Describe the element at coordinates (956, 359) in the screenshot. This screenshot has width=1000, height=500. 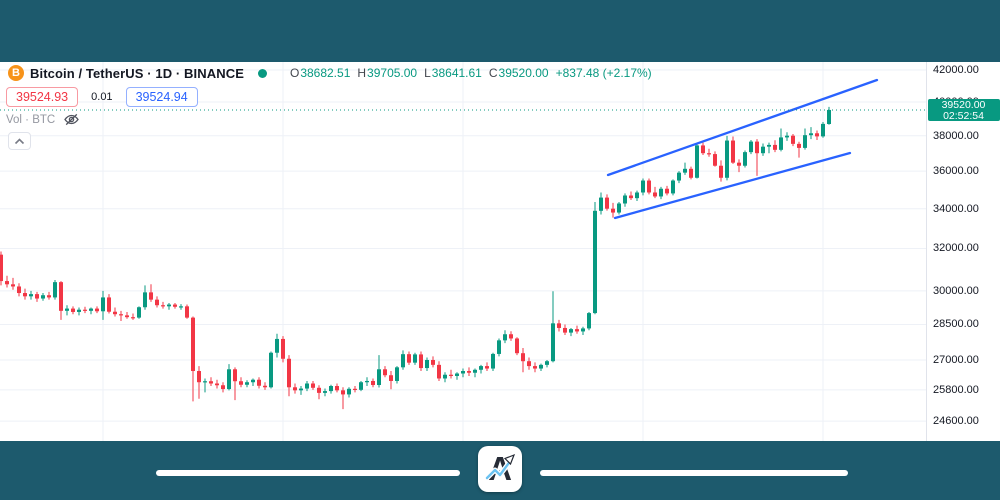
I see `price-tick-label: 27000.00` at that location.